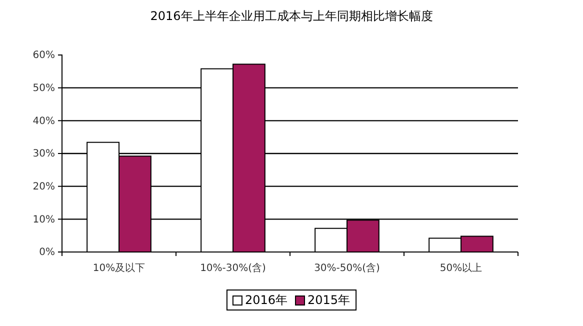 This screenshot has height=326, width=583. I want to click on legend-label: 2016年, so click(266, 300).